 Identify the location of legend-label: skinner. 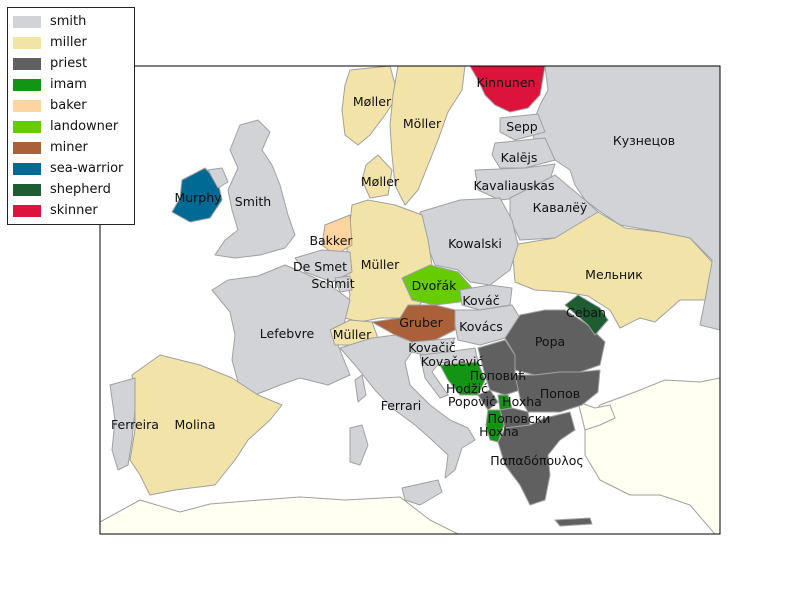
(74, 210).